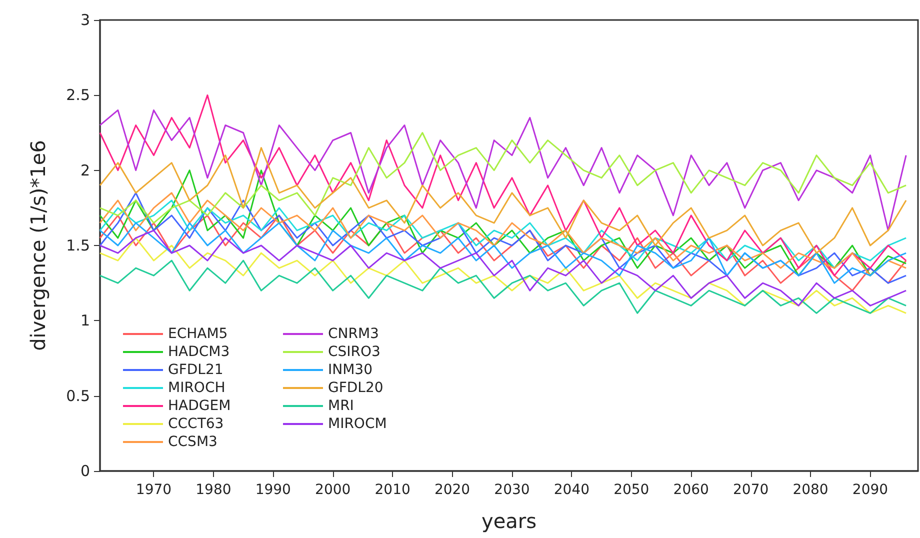  I want to click on x-tick-label: 1990, so click(273, 490).